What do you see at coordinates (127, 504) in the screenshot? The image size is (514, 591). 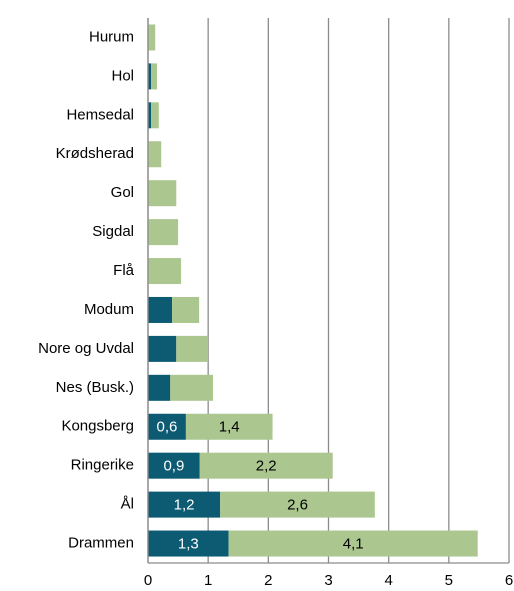 I see `y-tick-label: Ål` at bounding box center [127, 504].